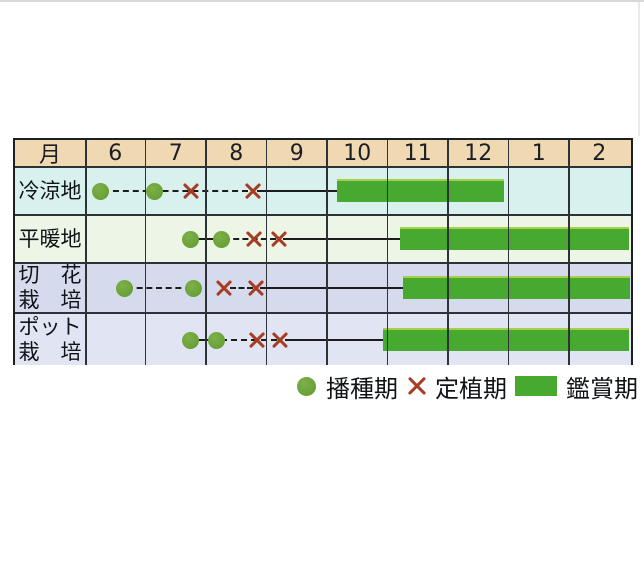 The width and height of the screenshot is (644, 582). I want to click on calendar-header: 月 6 7 8 9 10 11 12 1 2, so click(323, 154).